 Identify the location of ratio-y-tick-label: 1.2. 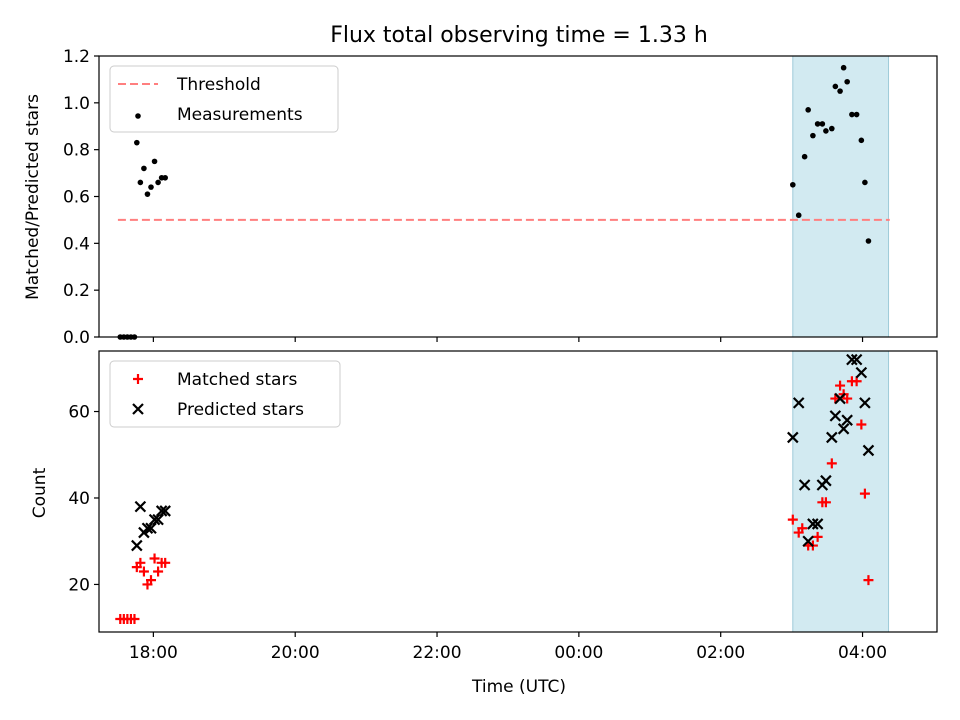
(76, 57).